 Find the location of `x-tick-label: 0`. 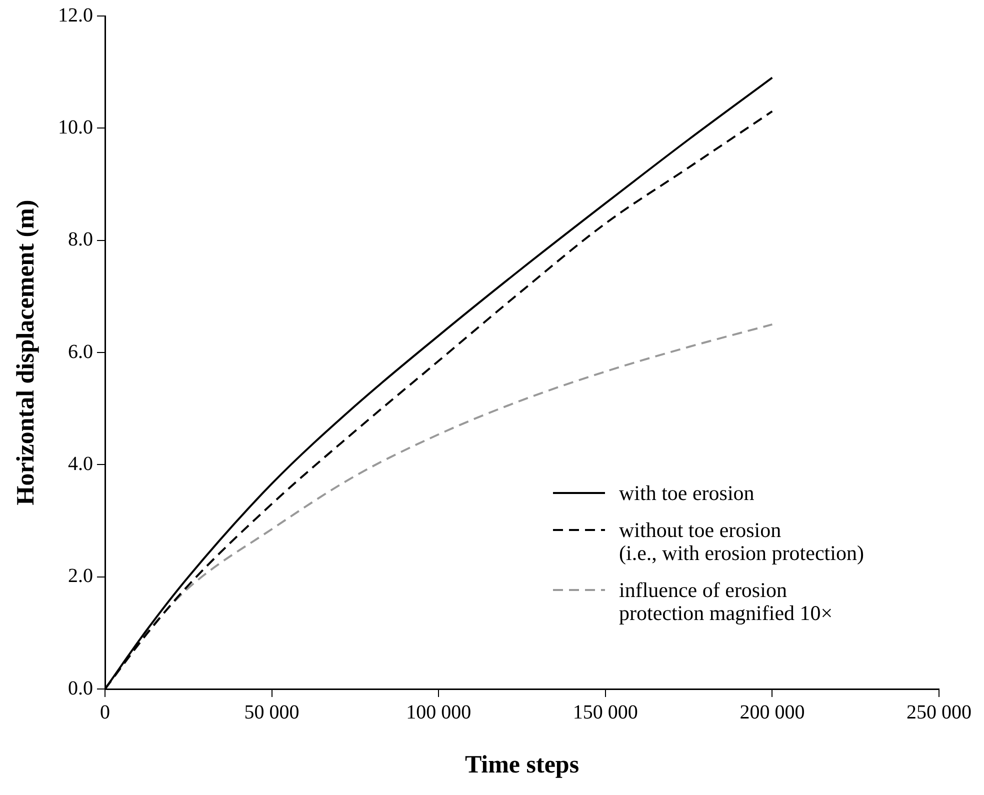

x-tick-label: 0 is located at coordinates (105, 712).